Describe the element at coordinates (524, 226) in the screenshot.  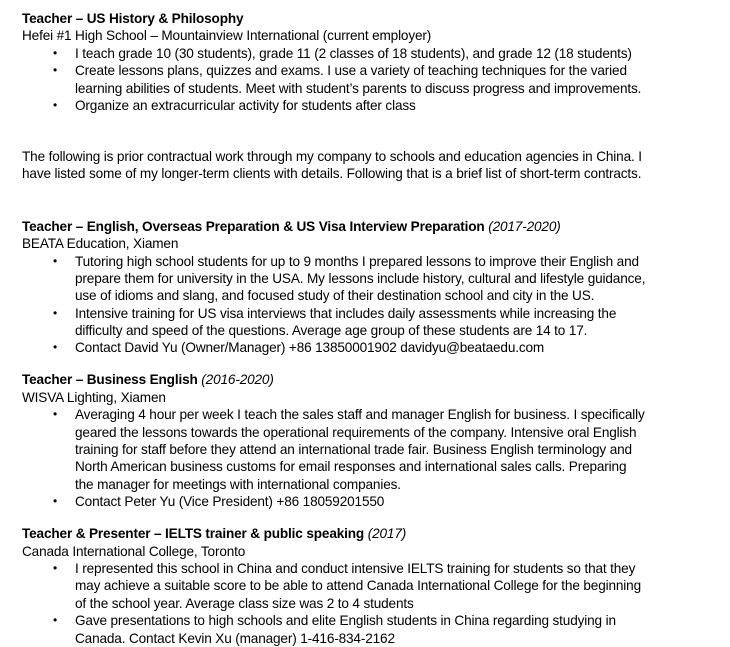
I see `job-dates: (2017-2020)` at that location.